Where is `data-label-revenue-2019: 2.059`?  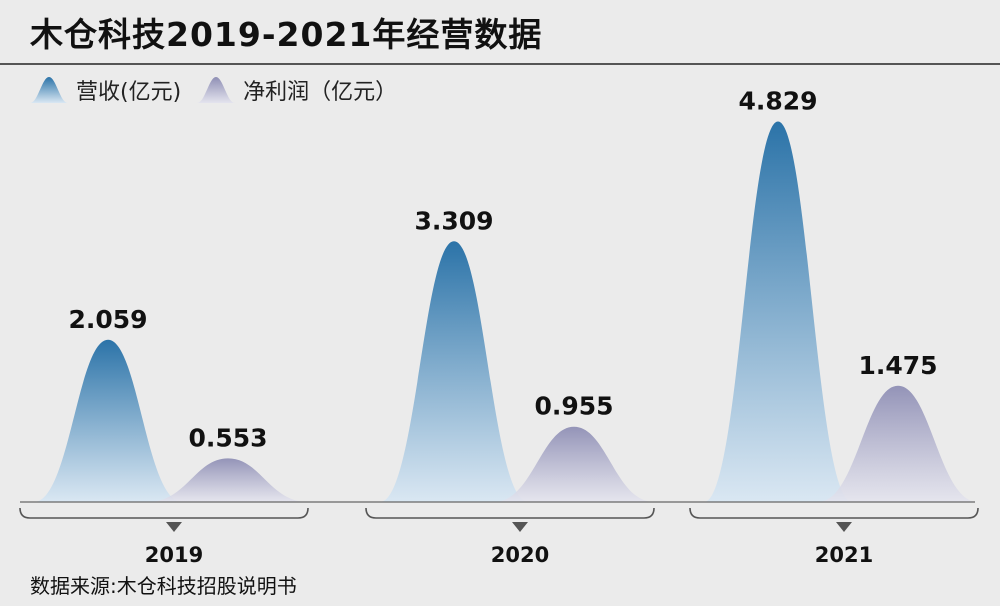 data-label-revenue-2019: 2.059 is located at coordinates (107, 319).